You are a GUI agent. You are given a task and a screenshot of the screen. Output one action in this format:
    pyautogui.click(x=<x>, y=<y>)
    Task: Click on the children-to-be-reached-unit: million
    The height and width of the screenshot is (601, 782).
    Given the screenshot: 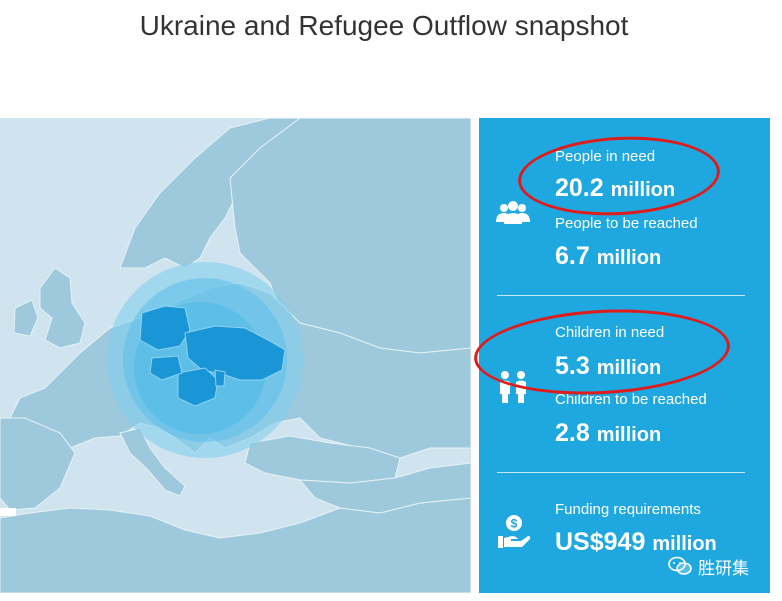 What is the action you would take?
    pyautogui.click(x=629, y=435)
    